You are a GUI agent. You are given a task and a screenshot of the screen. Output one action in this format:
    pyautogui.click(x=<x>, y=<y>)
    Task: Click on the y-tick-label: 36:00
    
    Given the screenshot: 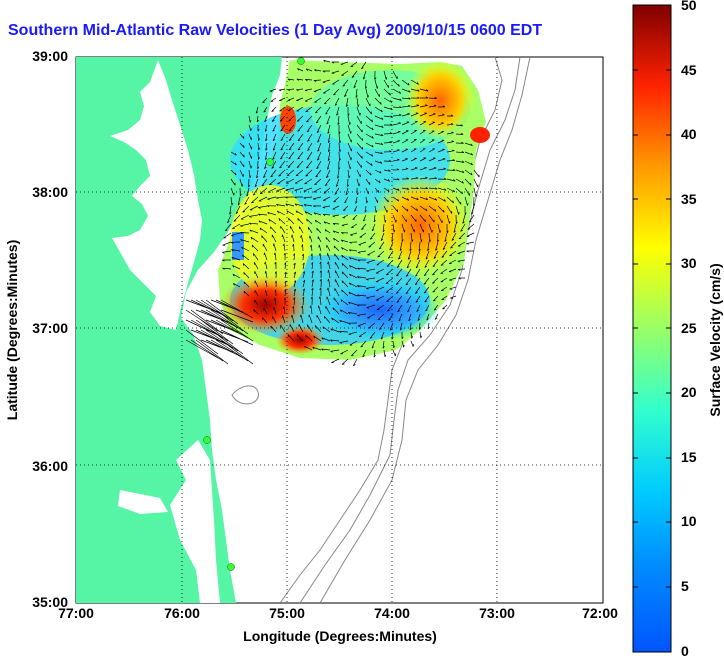 What is the action you would take?
    pyautogui.click(x=50, y=466)
    